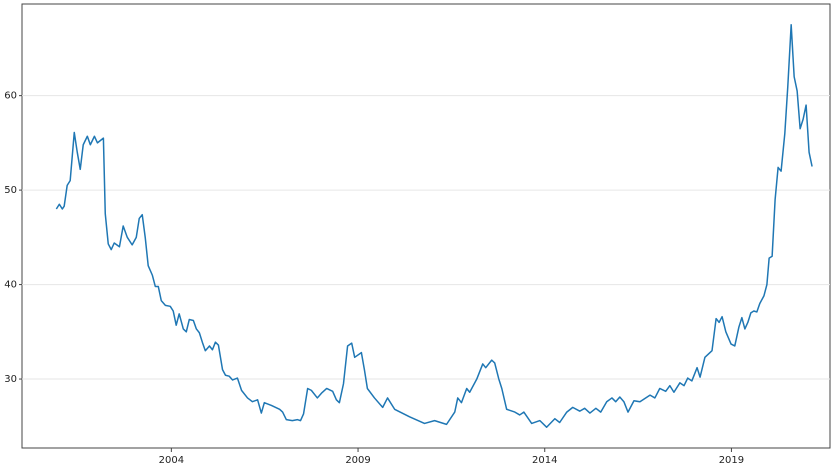 The width and height of the screenshot is (840, 469). I want to click on y-tick-label: 30, so click(10, 379).